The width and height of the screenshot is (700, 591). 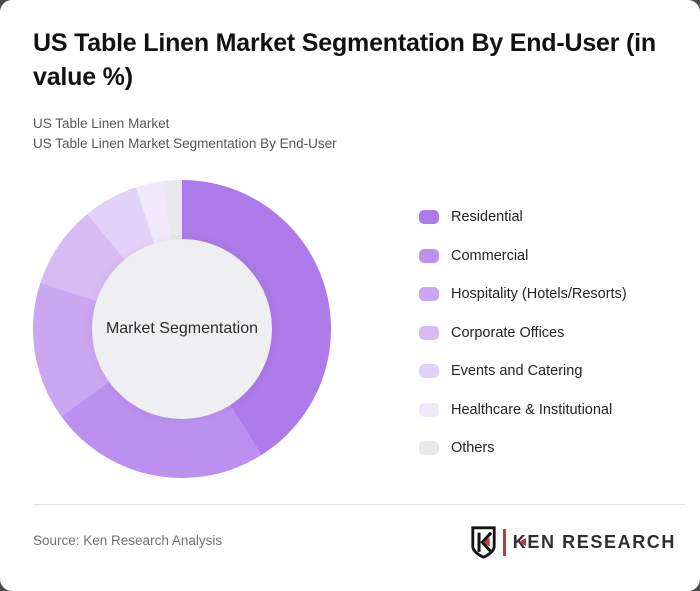 I want to click on logo-k-red-triangle-icon, so click(x=523, y=542).